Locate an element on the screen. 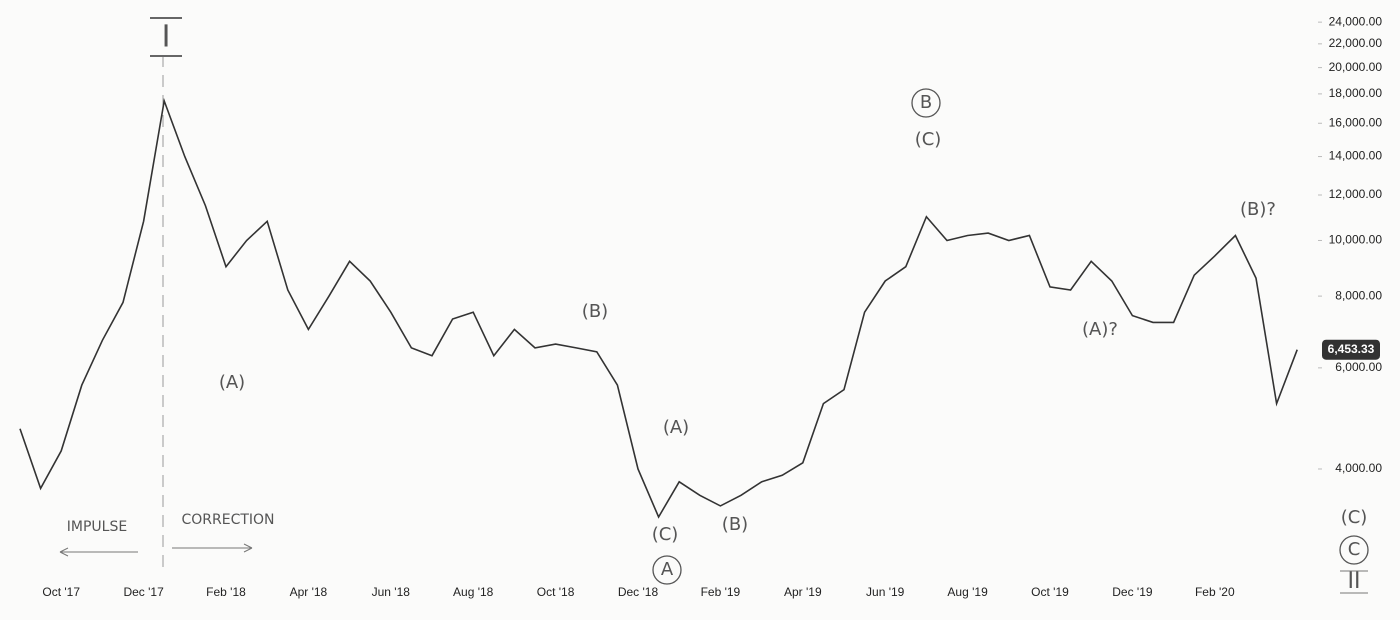  x-tick-label: Aug '18 is located at coordinates (473, 592).